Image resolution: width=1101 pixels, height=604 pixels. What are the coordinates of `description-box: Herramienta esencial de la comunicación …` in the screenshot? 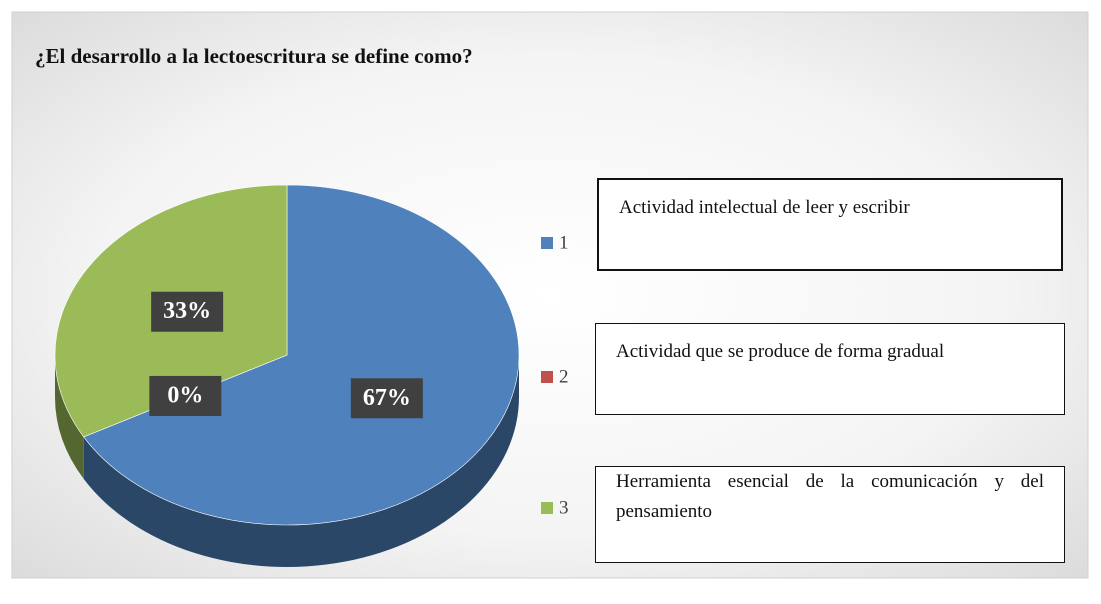 It's located at (830, 514).